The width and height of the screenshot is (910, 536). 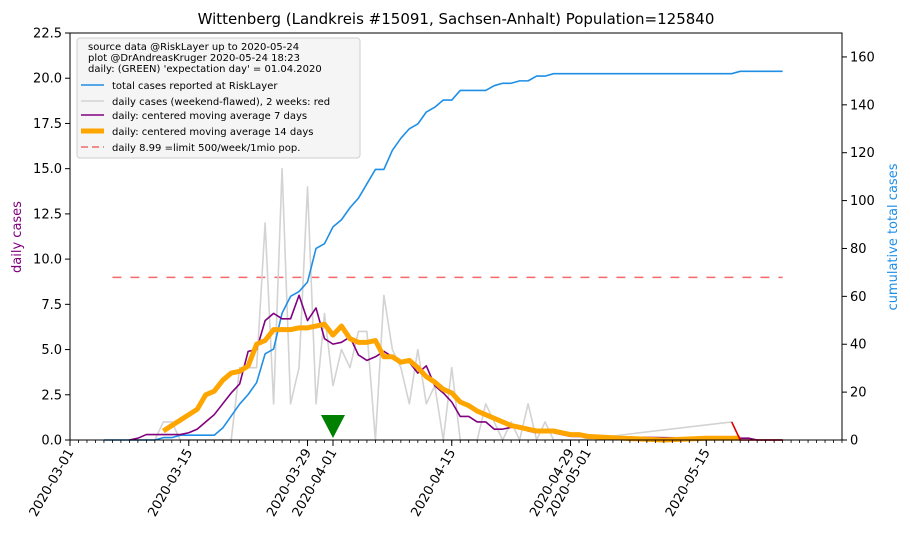 I want to click on y-tick-label-right: 40, so click(x=858, y=345).